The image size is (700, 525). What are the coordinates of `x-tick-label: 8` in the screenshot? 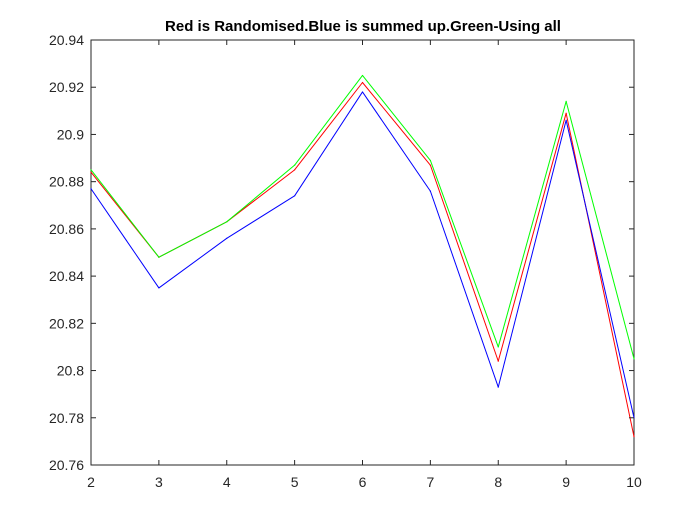 It's located at (498, 482).